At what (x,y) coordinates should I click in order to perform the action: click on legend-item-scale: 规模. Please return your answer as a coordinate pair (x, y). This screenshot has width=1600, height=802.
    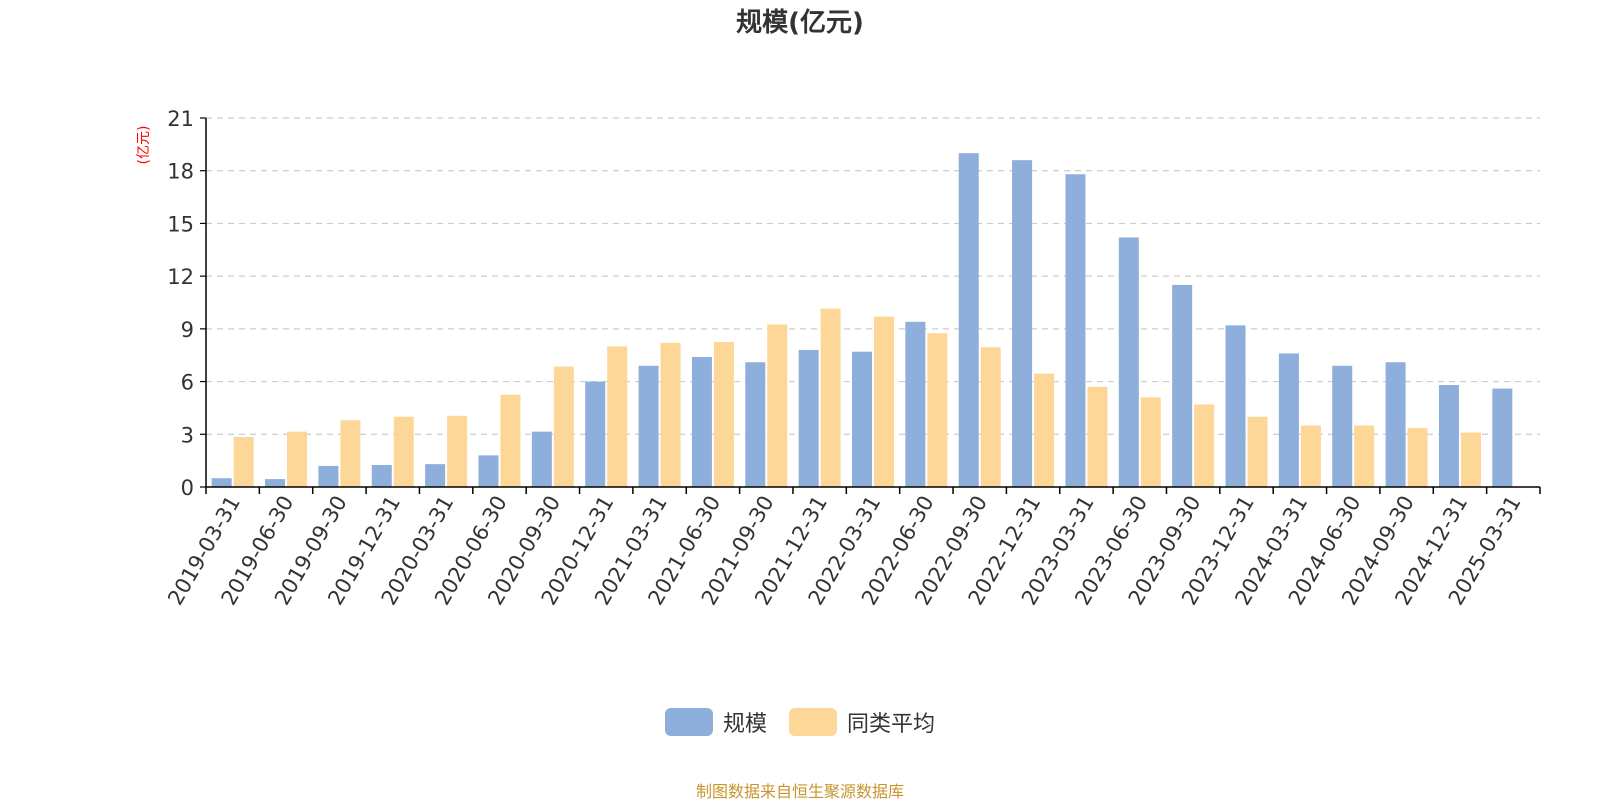
    Looking at the image, I should click on (715, 722).